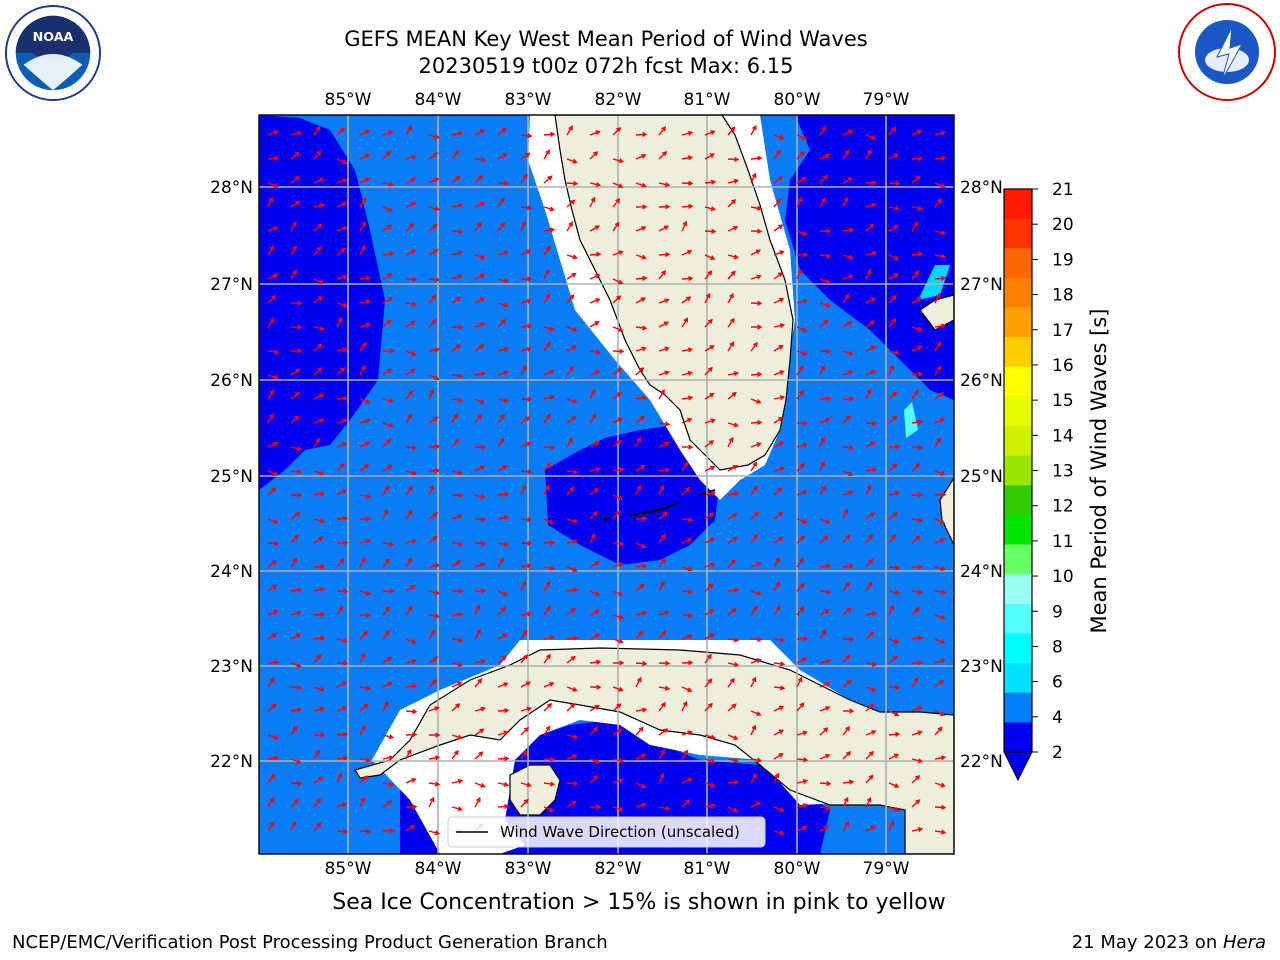  What do you see at coordinates (981, 572) in the screenshot?
I see `lat-tick: 24°N` at bounding box center [981, 572].